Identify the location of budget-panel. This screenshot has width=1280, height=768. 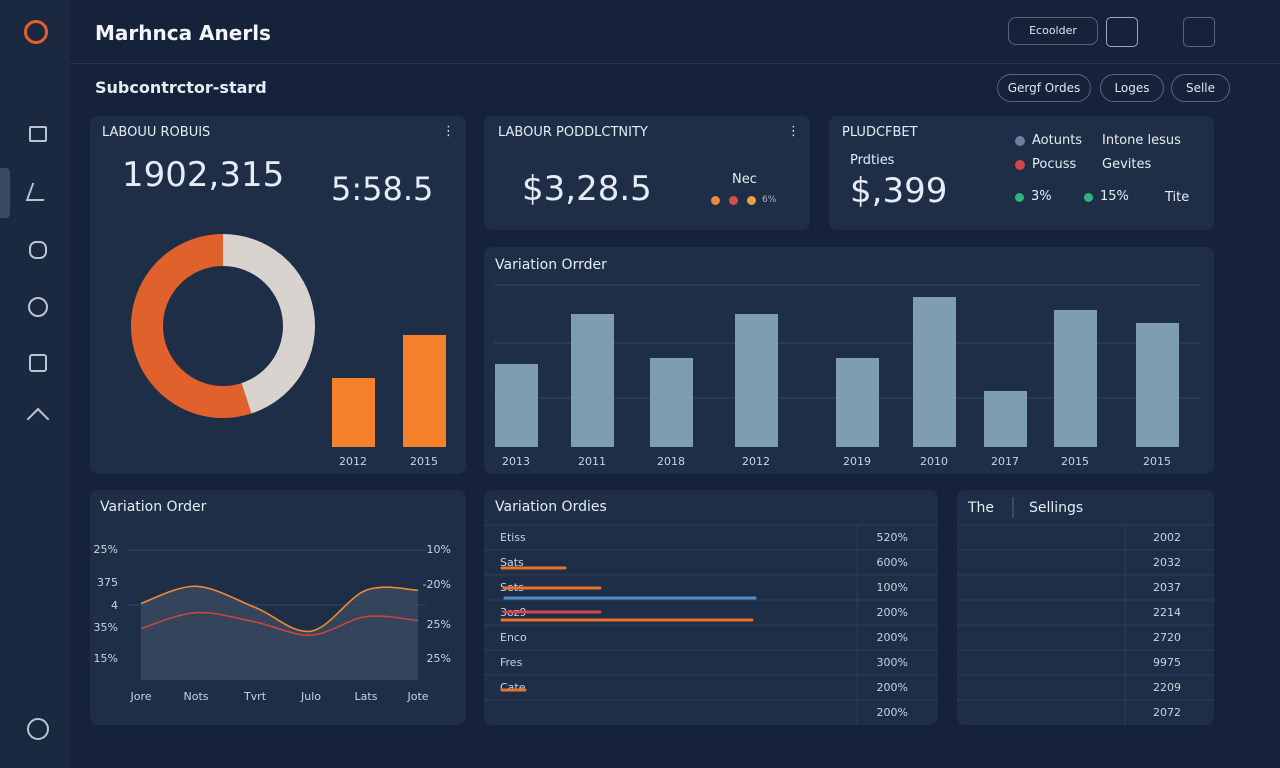
(1021, 173).